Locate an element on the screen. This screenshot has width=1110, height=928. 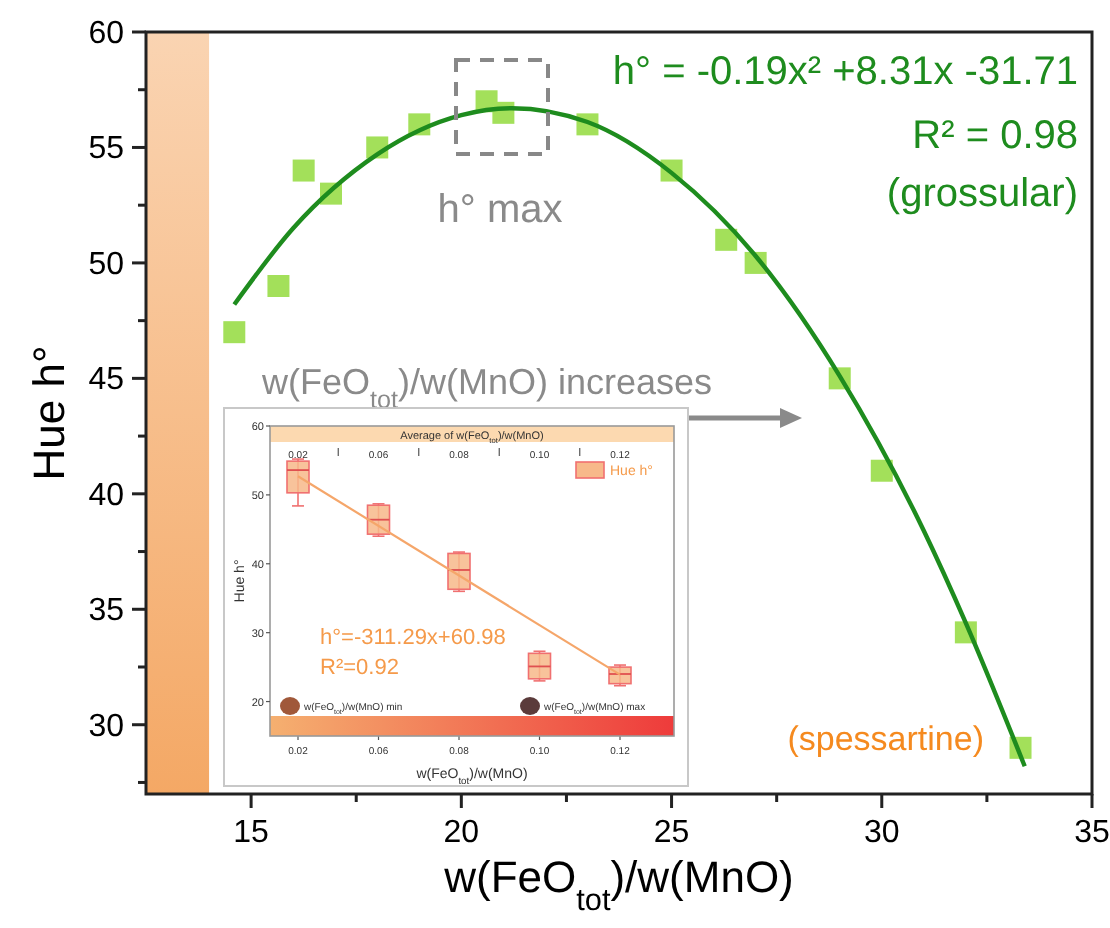
annotation: h°=-311.29x+60.98 is located at coordinates (413, 638).